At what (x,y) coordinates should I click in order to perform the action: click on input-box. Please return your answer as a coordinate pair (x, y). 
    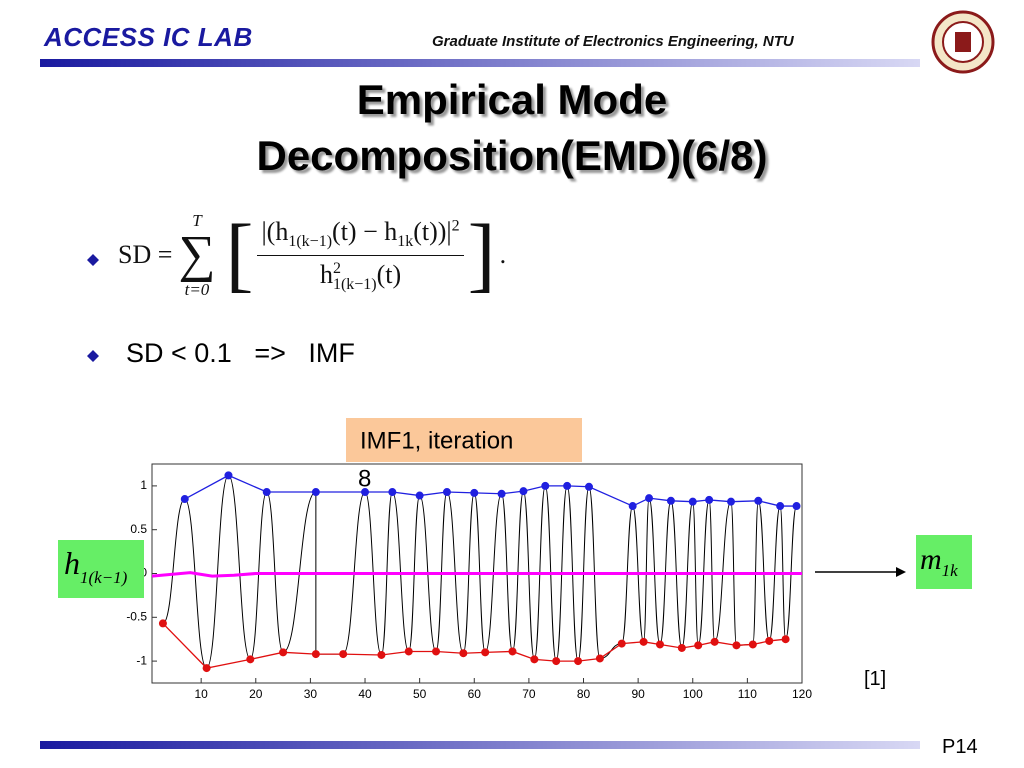
    Looking at the image, I should click on (101, 569).